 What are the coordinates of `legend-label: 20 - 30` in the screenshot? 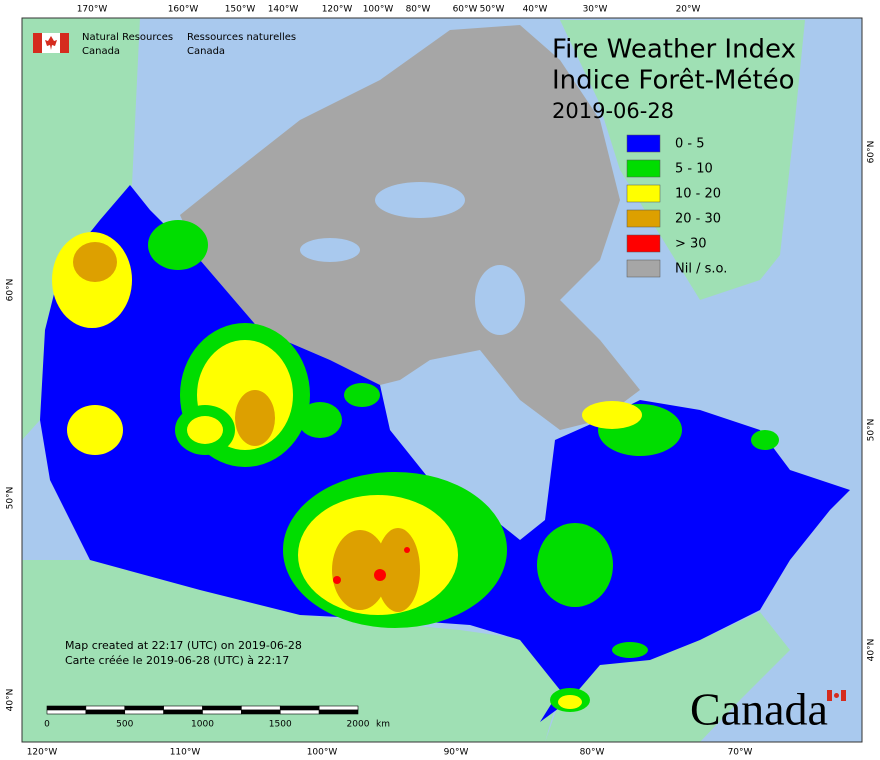 It's located at (698, 219).